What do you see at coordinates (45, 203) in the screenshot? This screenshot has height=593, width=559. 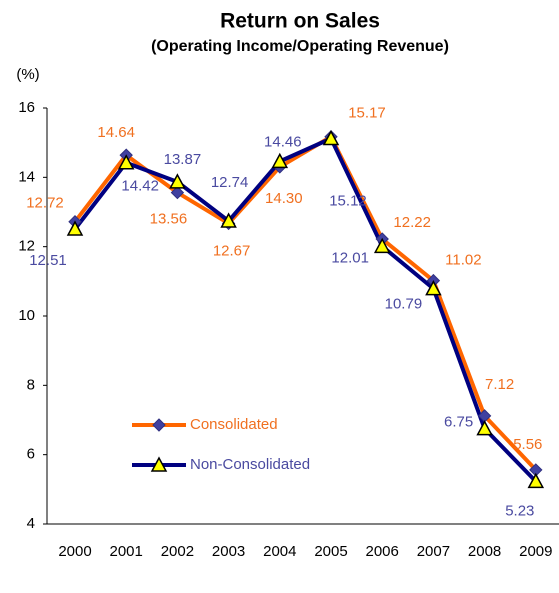 I see `data-label: 12.72` at bounding box center [45, 203].